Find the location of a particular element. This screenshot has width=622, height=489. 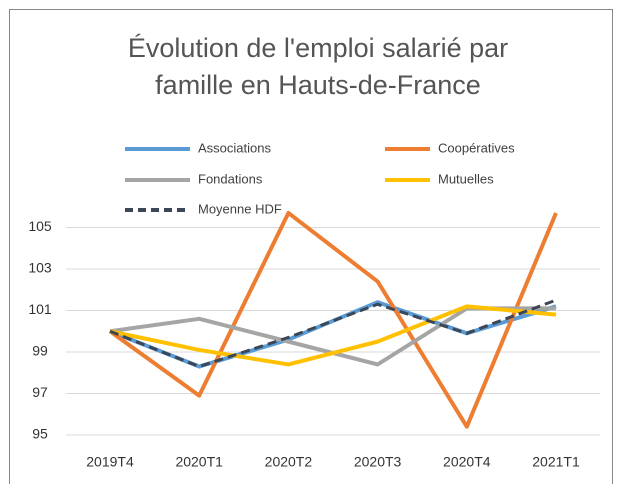

x-tick-label: 2019T4 is located at coordinates (110, 462).